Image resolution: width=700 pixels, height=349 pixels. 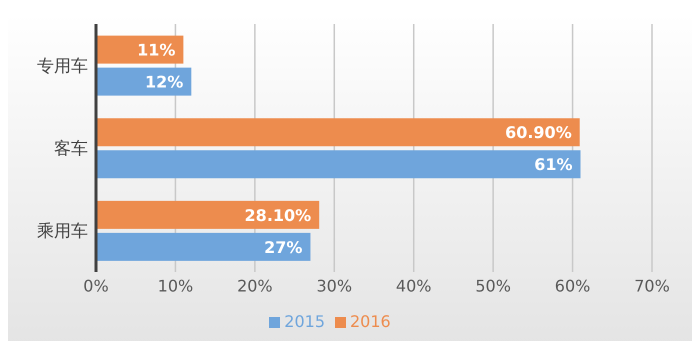 I want to click on data-label: 27%, so click(x=283, y=247).